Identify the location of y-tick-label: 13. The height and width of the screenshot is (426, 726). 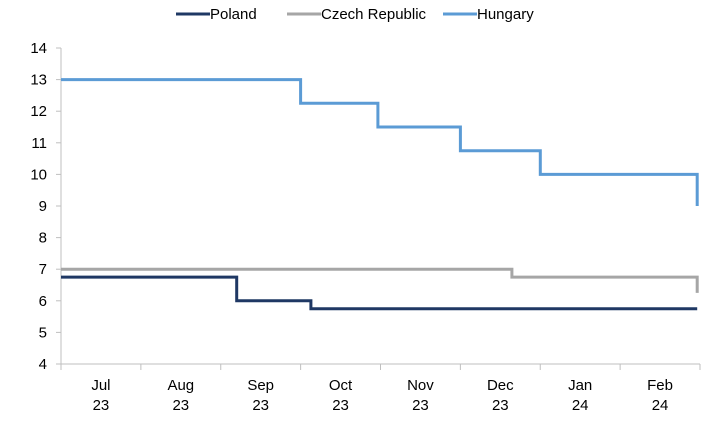
(38, 80).